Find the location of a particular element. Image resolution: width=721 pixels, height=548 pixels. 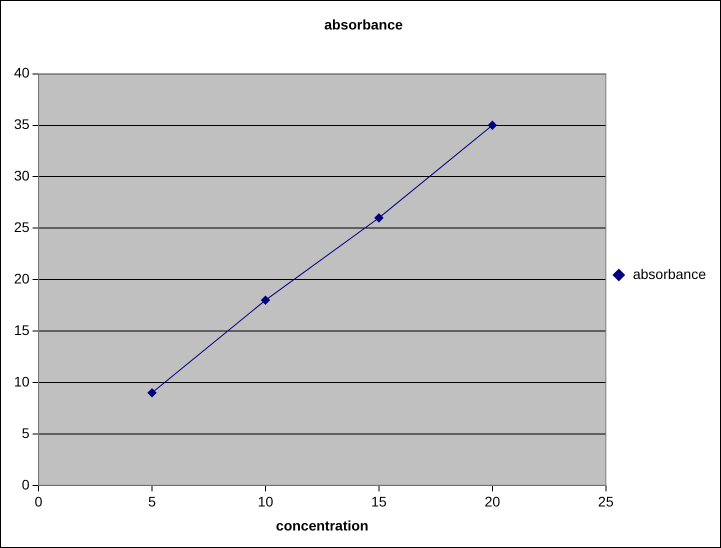

y-tick-label: 5 is located at coordinates (26, 432).